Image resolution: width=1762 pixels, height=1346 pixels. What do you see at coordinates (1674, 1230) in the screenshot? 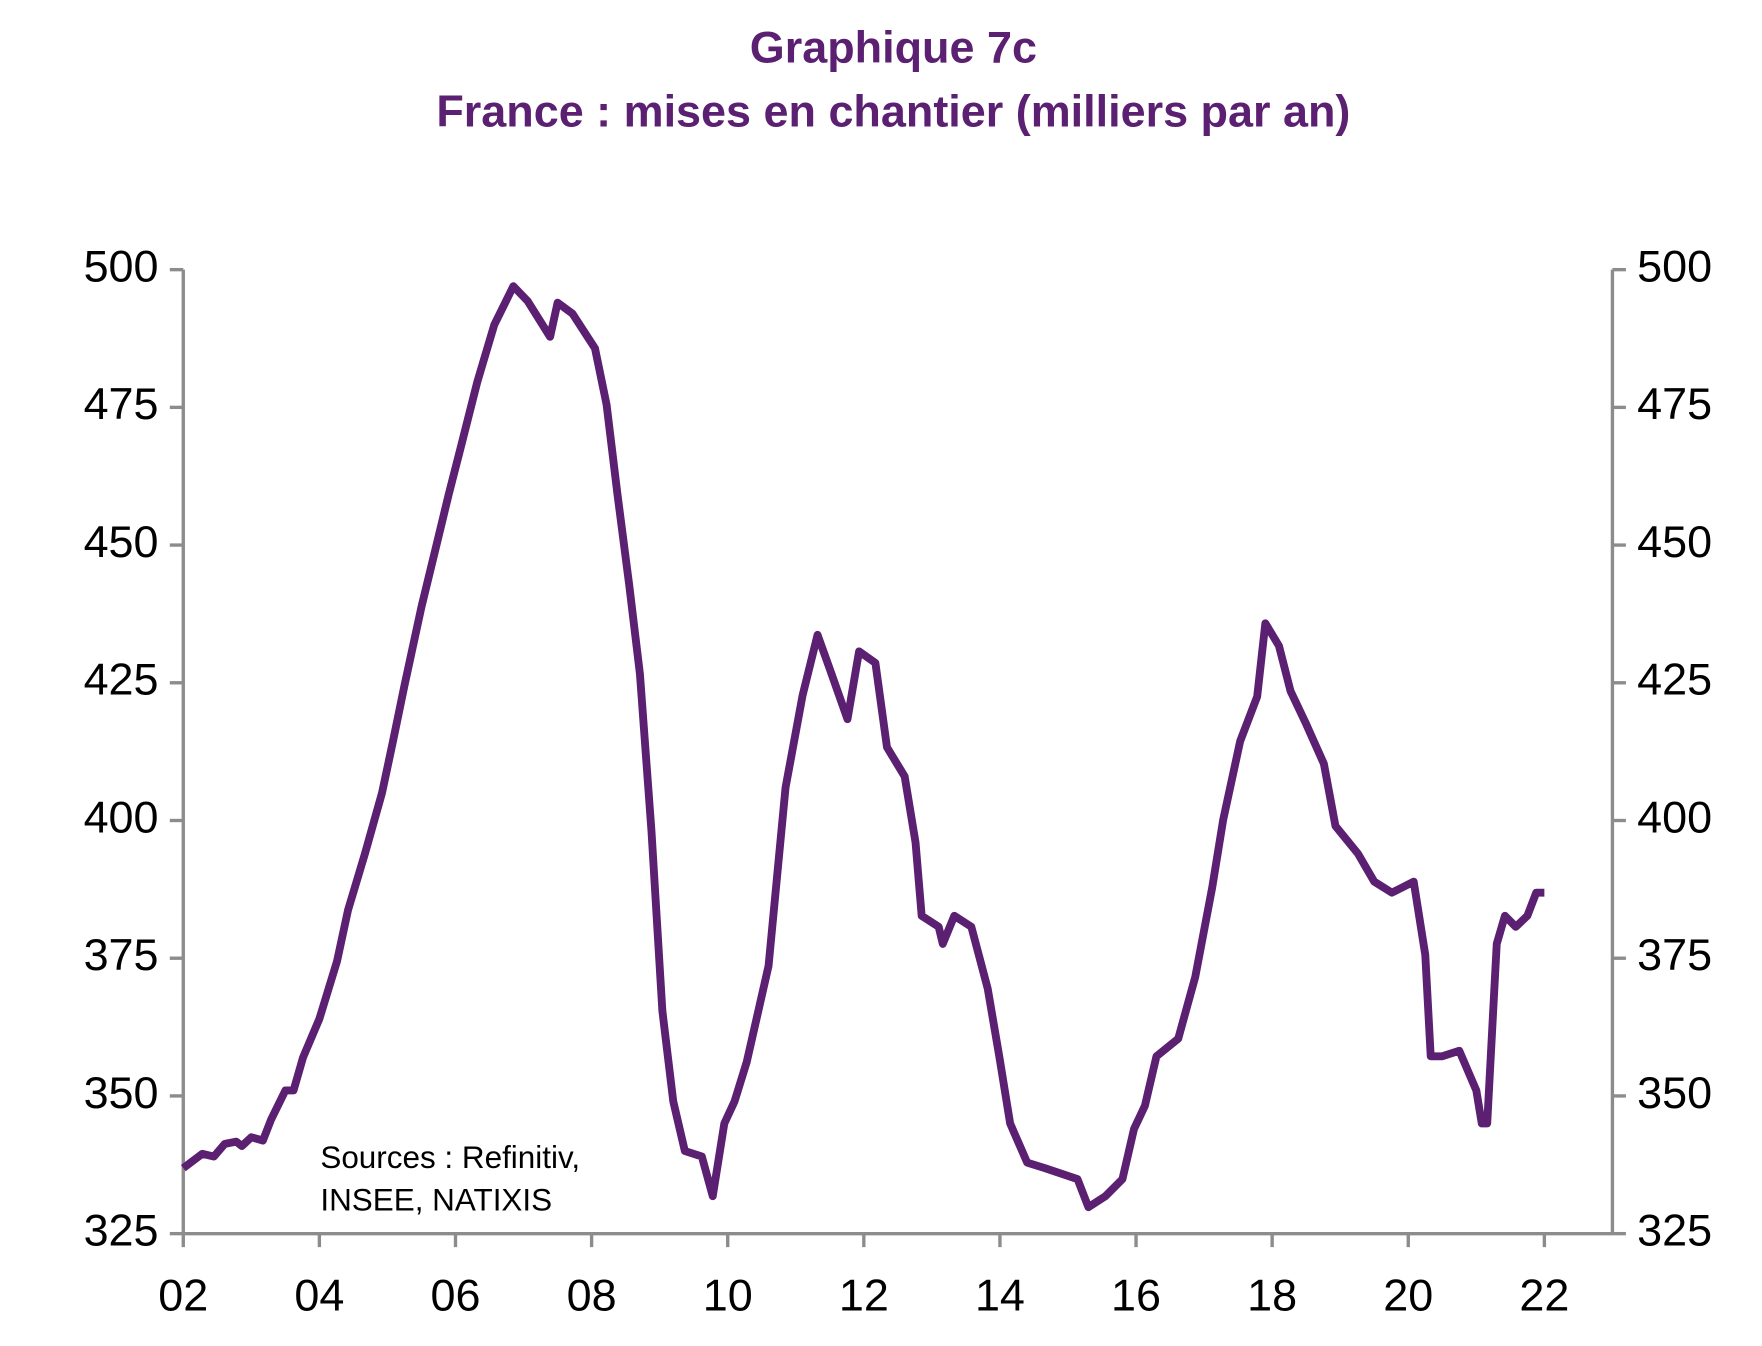
I see `y2-tick-label: 325` at bounding box center [1674, 1230].